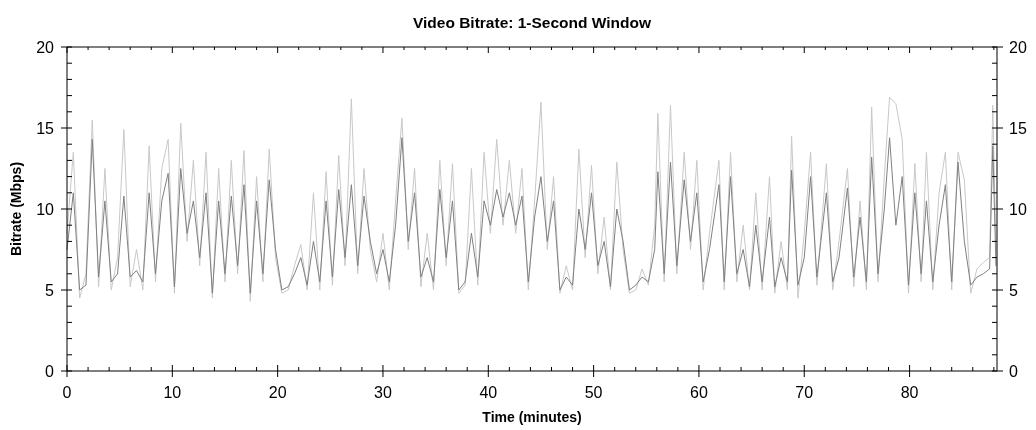  I want to click on x-tick-label: 30, so click(383, 392).